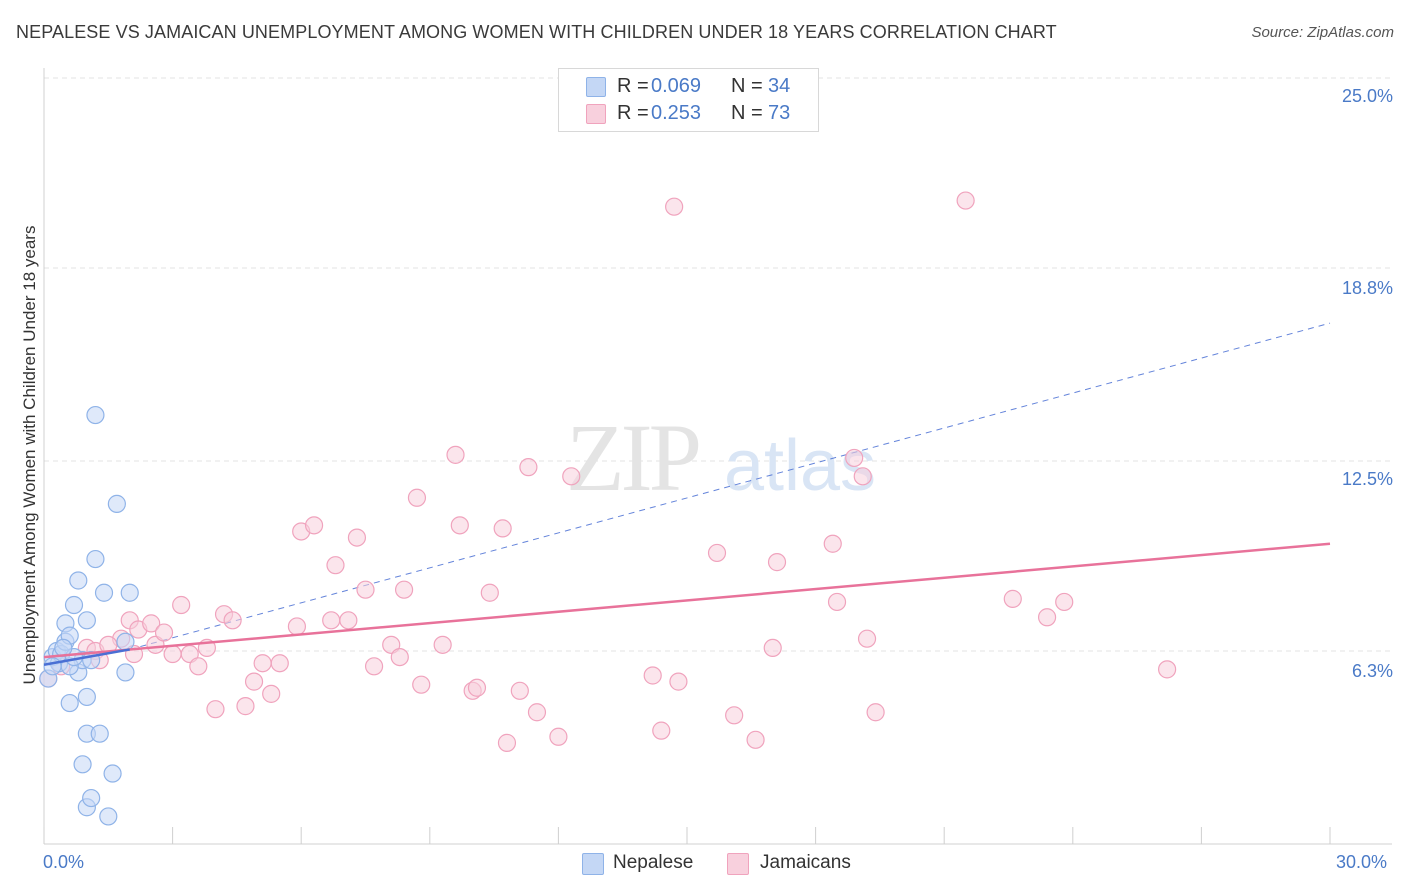 The width and height of the screenshot is (1406, 892). Describe the element at coordinates (676, 113) in the screenshot. I see `r-value: 0.253` at that location.